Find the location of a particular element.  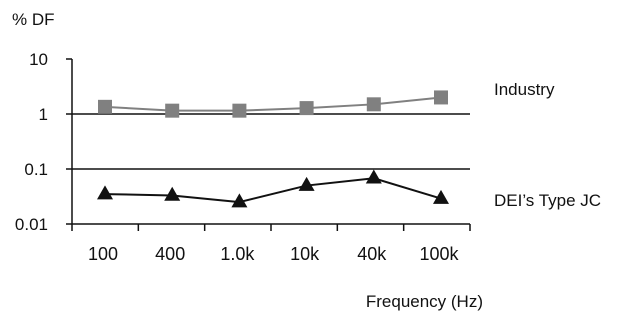

x-tick-label-2: 1.0k is located at coordinates (237, 254).